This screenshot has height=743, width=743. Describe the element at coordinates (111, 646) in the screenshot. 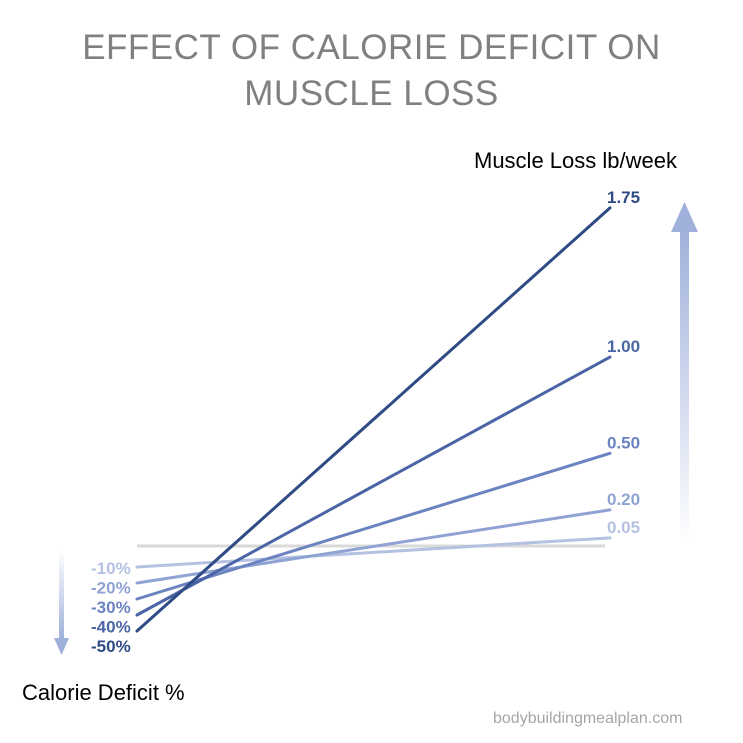

I see `deficit-label: -50%` at that location.